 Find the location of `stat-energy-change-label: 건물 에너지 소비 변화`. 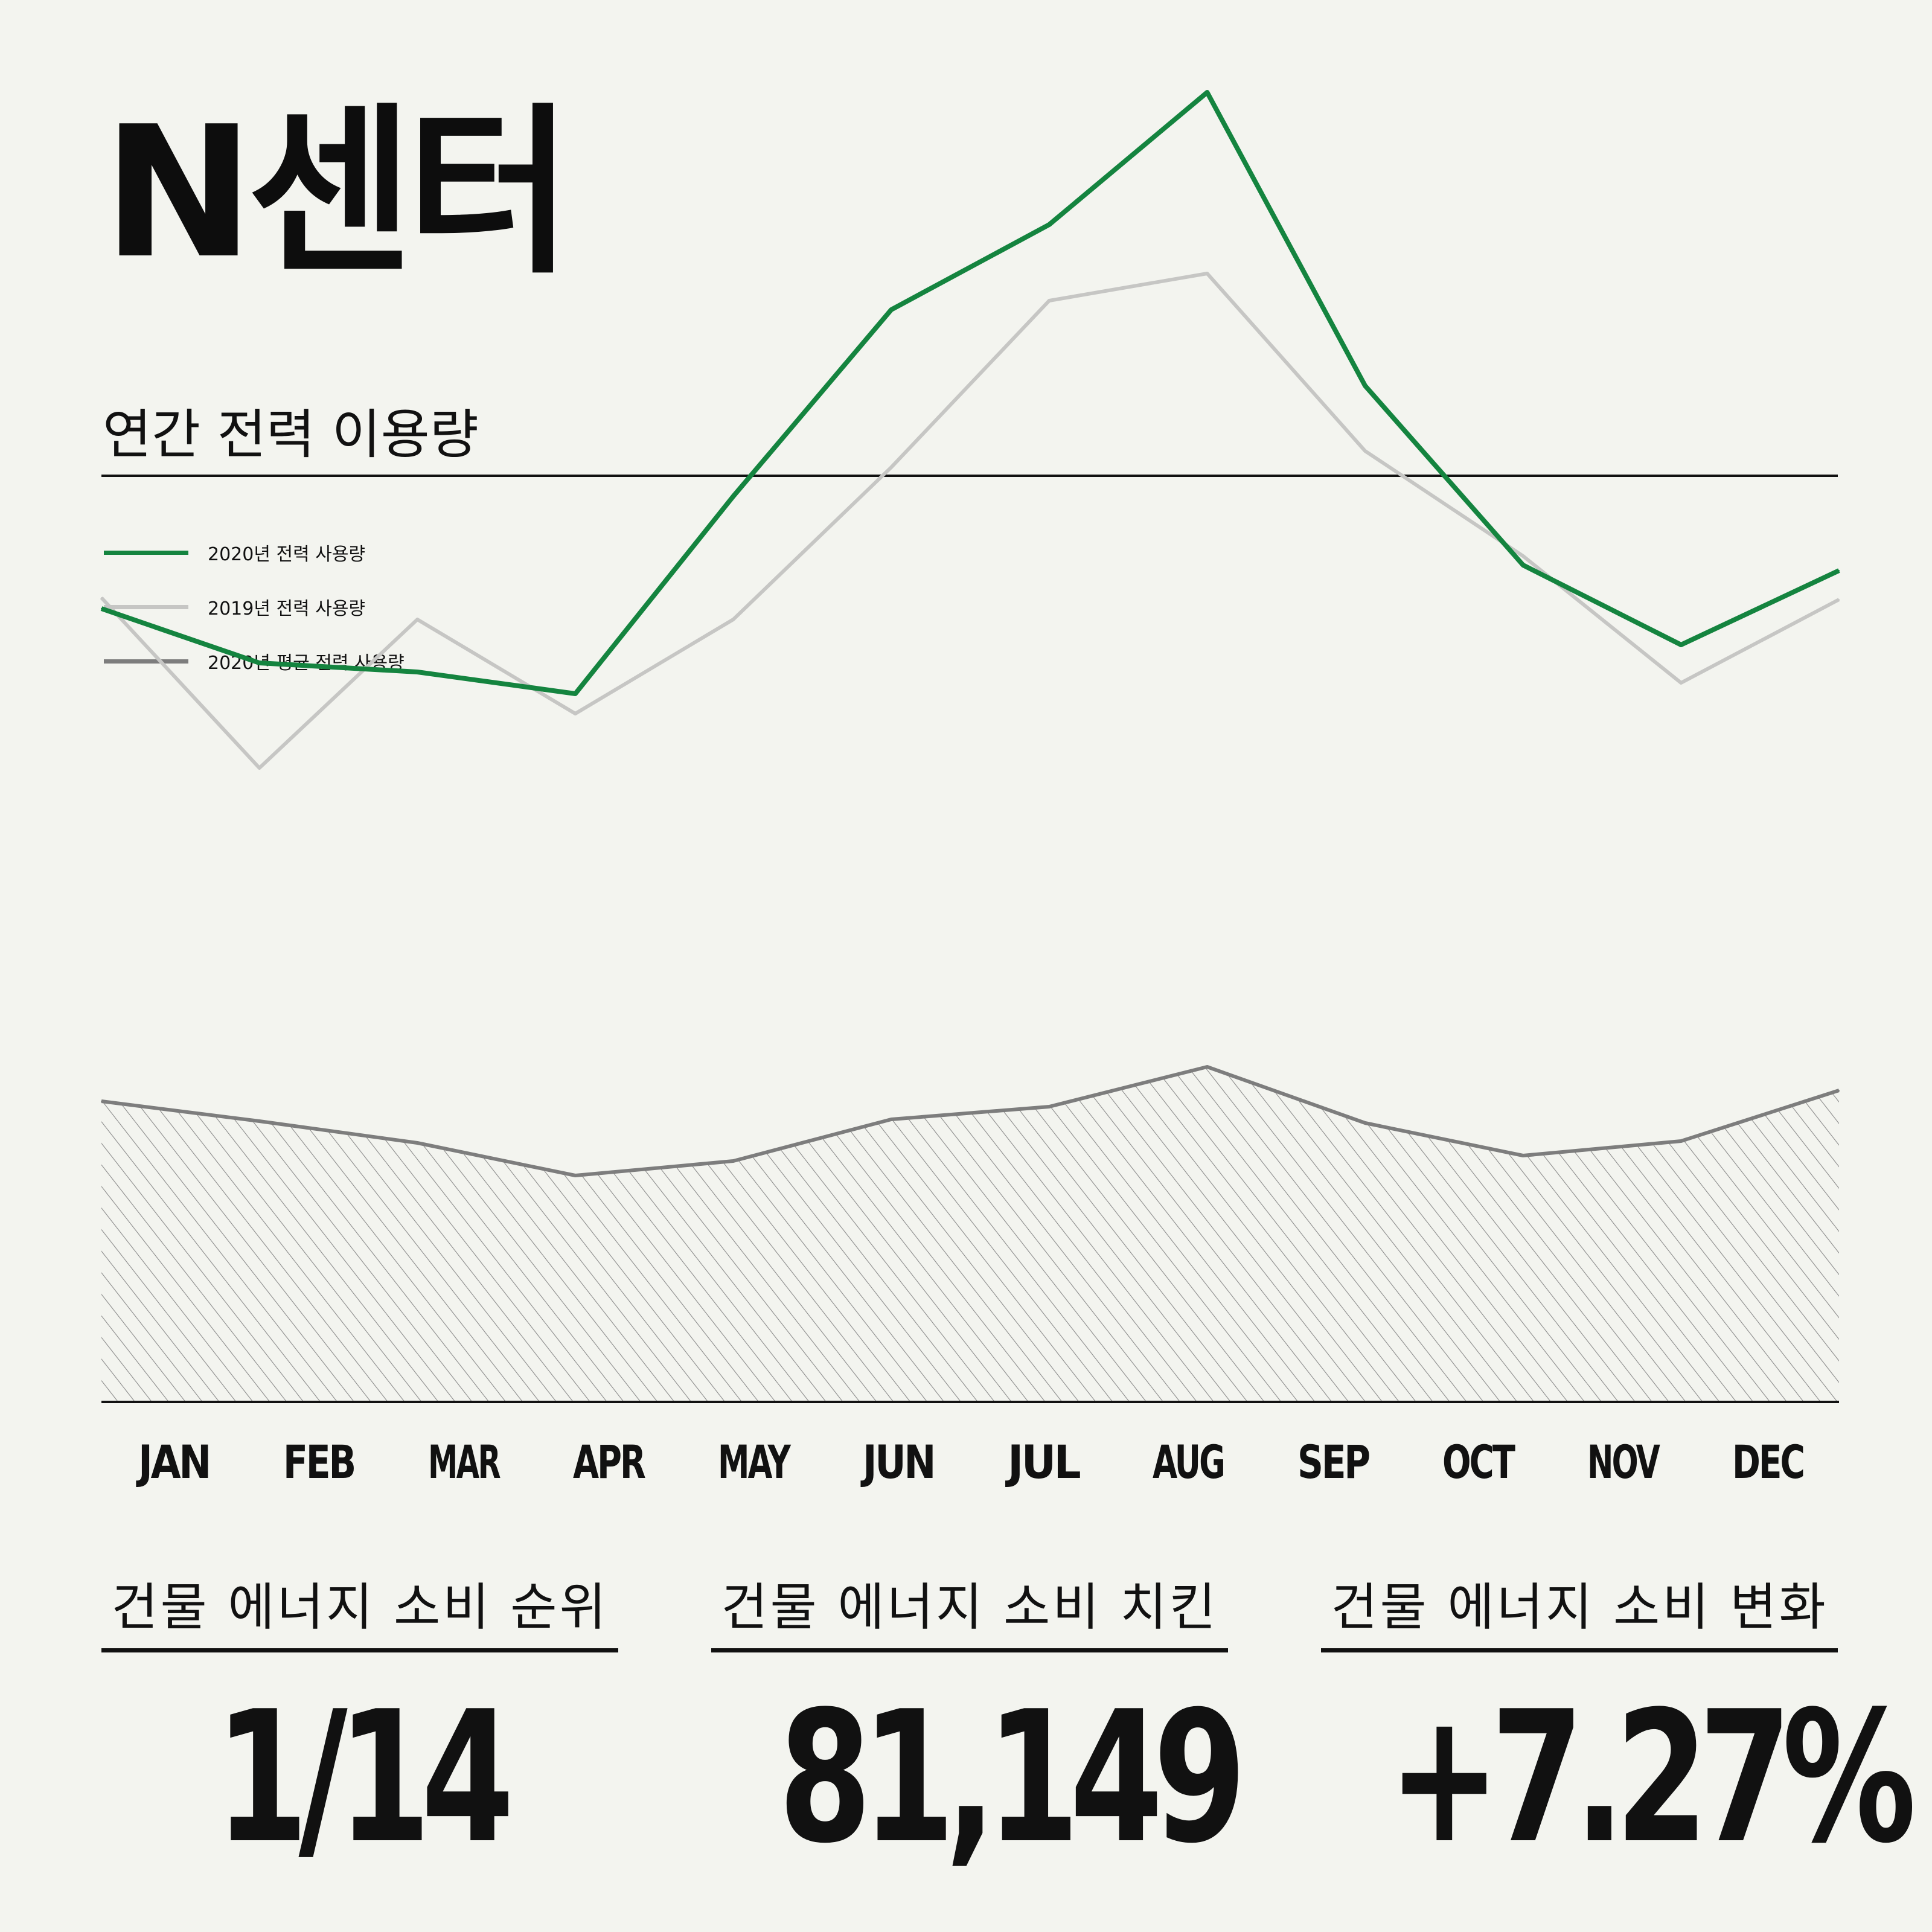

stat-energy-change-label: 건물 에너지 소비 변화 is located at coordinates (1579, 1617).